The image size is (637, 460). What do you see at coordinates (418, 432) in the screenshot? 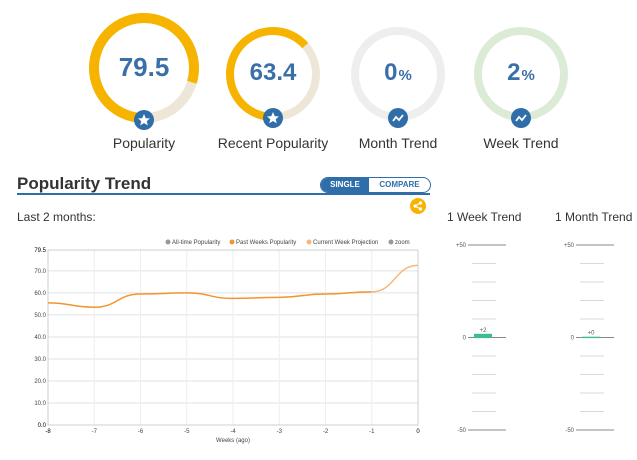
I see `x-tick-label: 0` at bounding box center [418, 432].